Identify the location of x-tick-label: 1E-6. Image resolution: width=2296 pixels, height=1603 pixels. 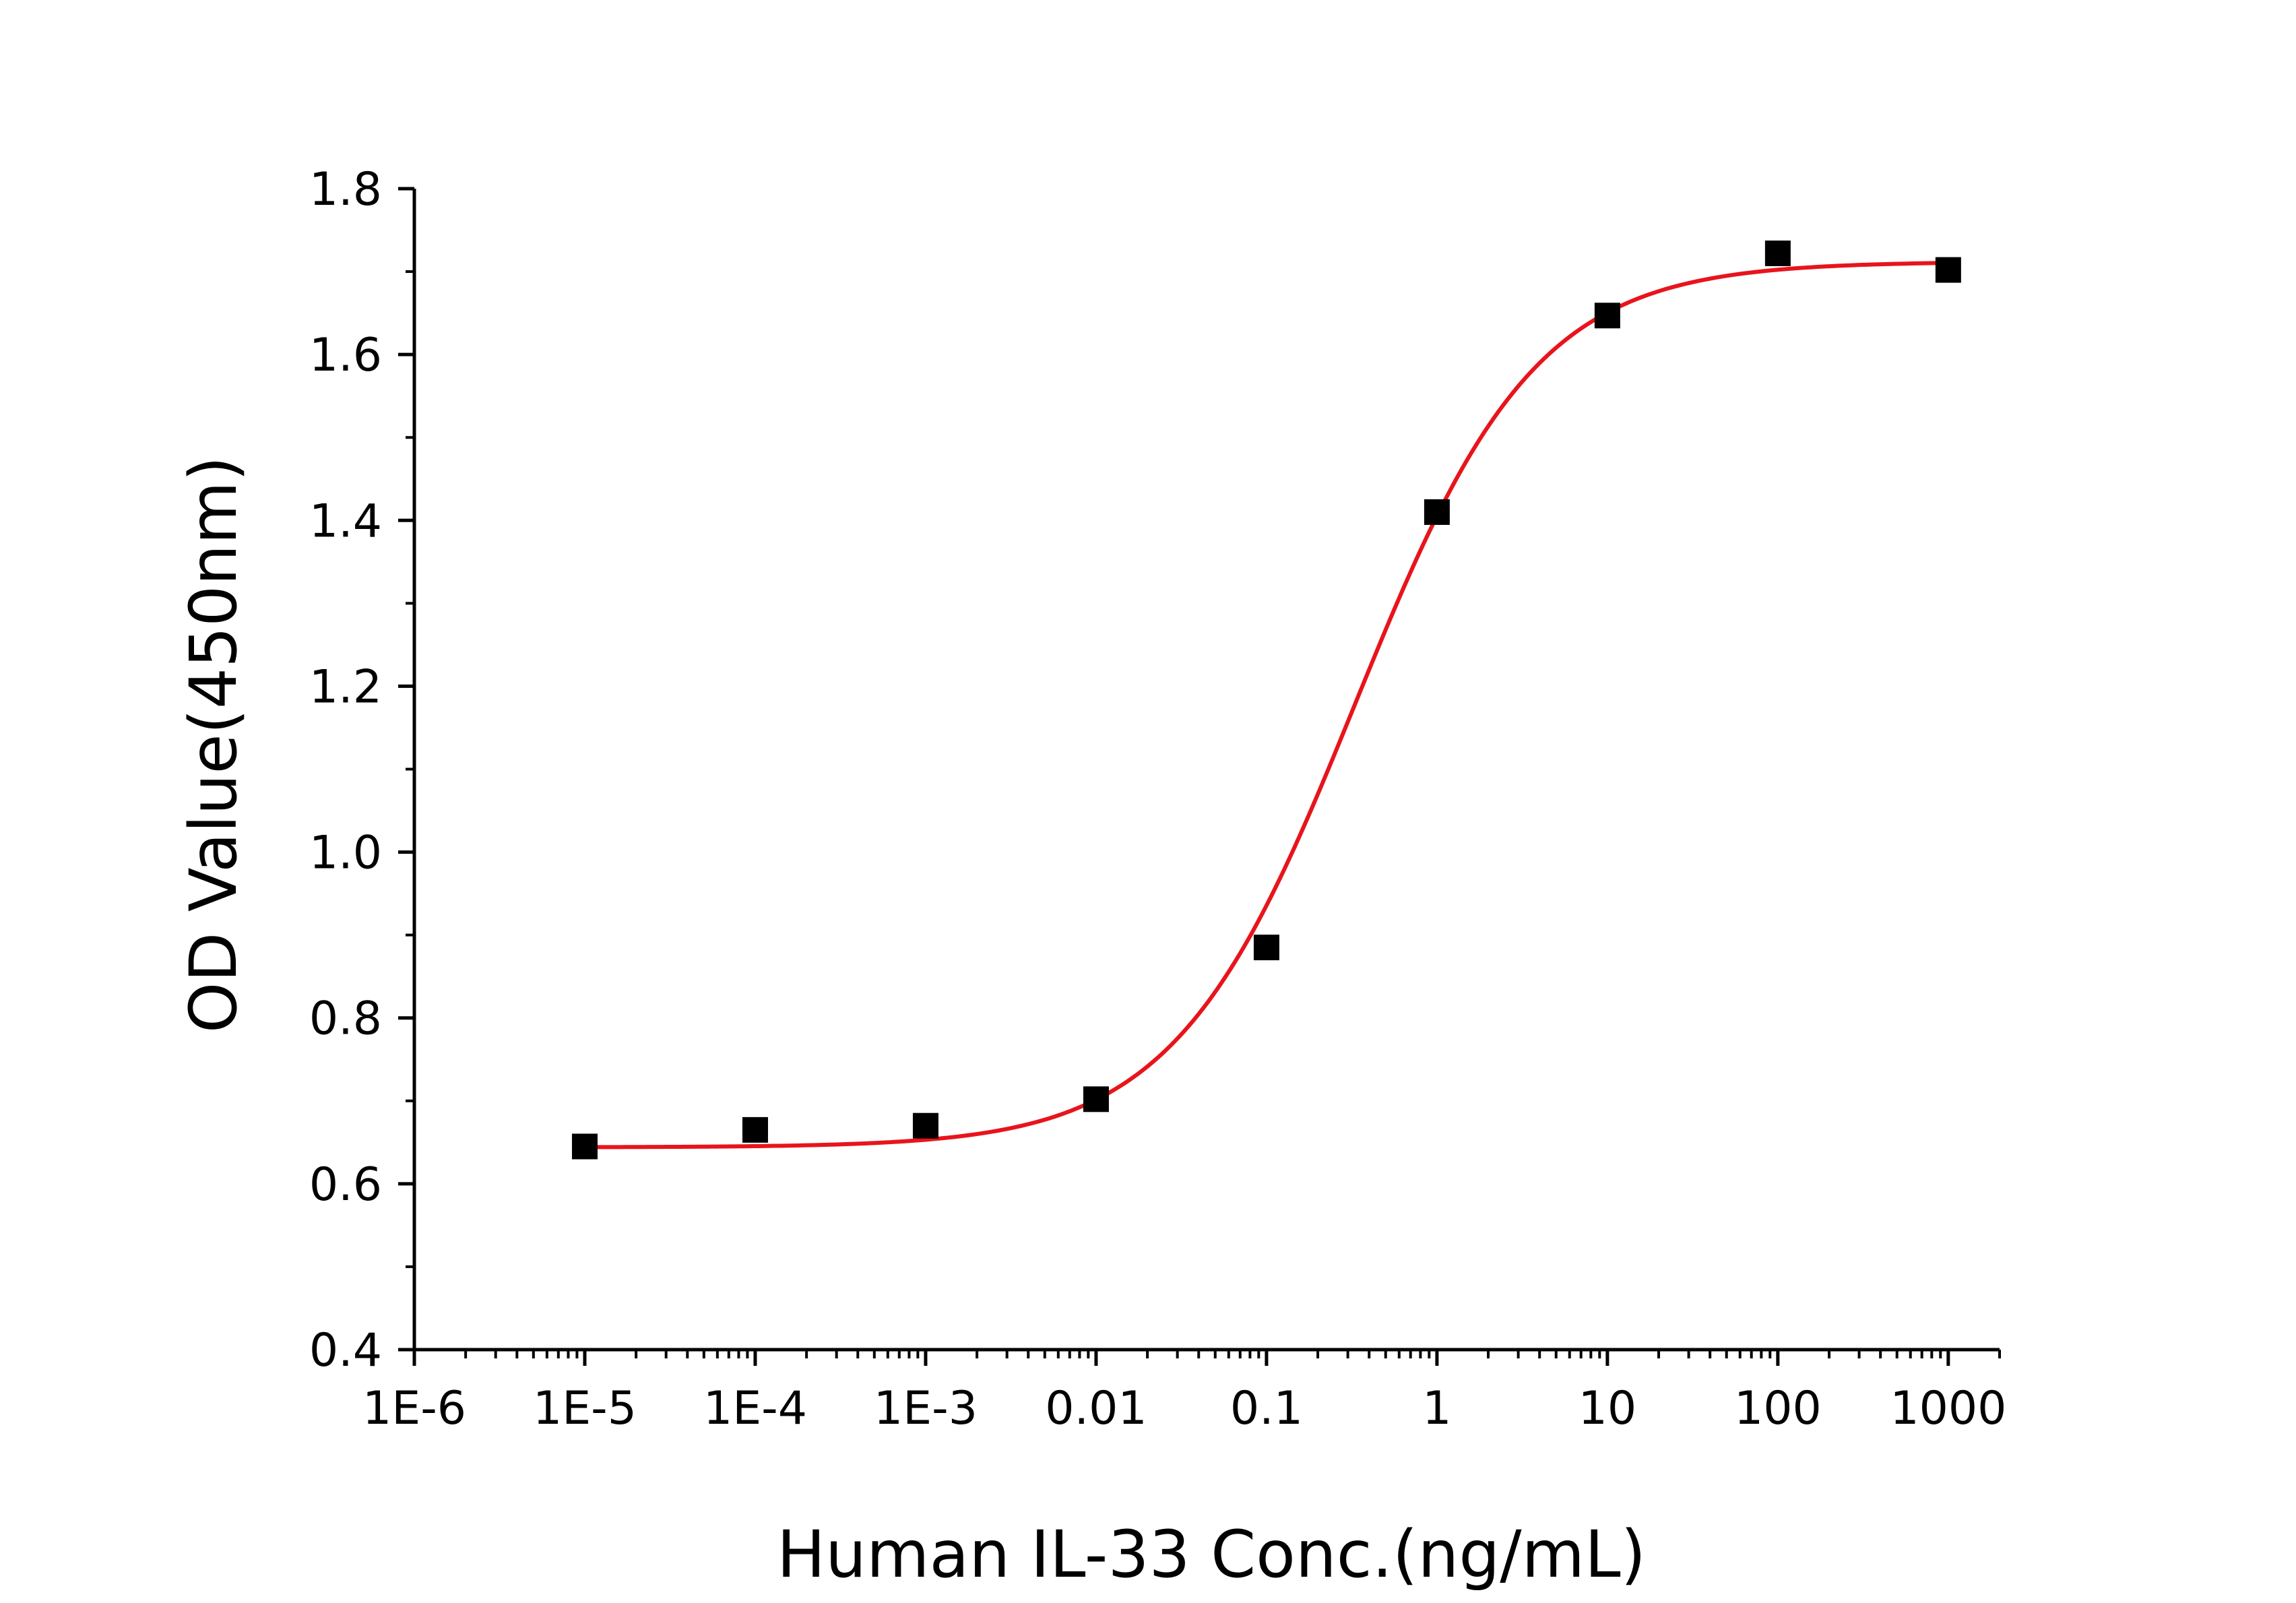
(414, 1408).